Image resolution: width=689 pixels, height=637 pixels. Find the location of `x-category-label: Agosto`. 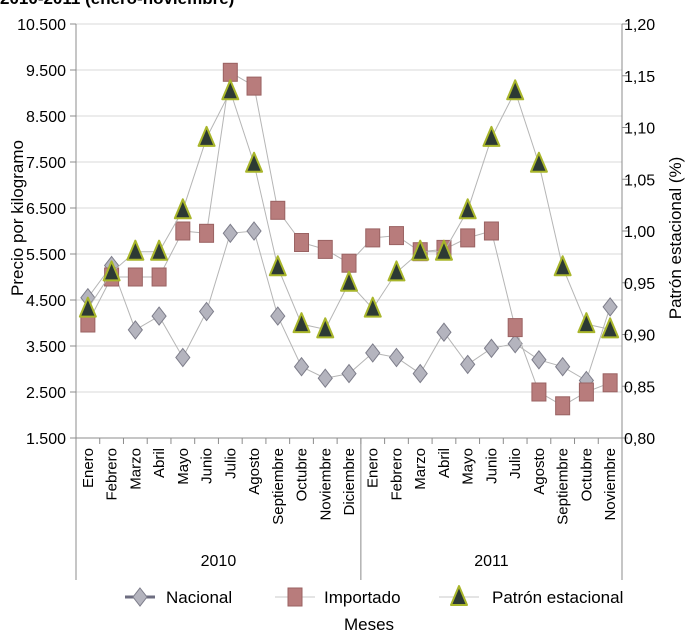

x-category-label: Agosto is located at coordinates (254, 471).